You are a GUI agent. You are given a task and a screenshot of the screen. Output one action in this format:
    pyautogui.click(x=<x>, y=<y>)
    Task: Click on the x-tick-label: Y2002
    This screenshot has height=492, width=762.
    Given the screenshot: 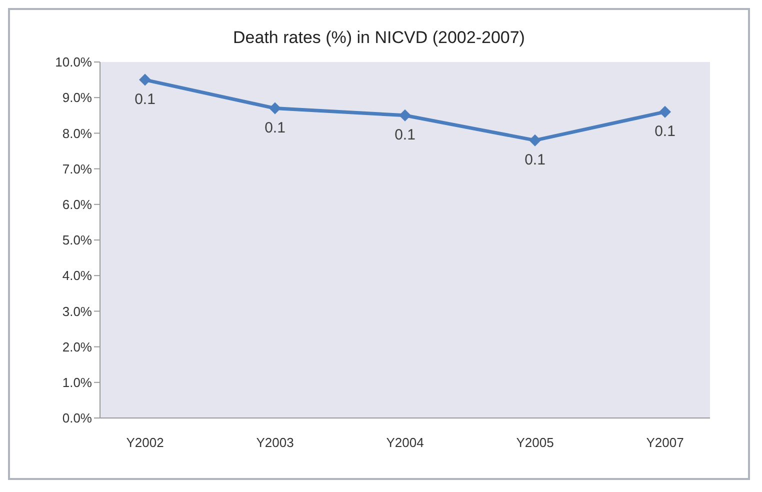 What is the action you would take?
    pyautogui.click(x=145, y=442)
    